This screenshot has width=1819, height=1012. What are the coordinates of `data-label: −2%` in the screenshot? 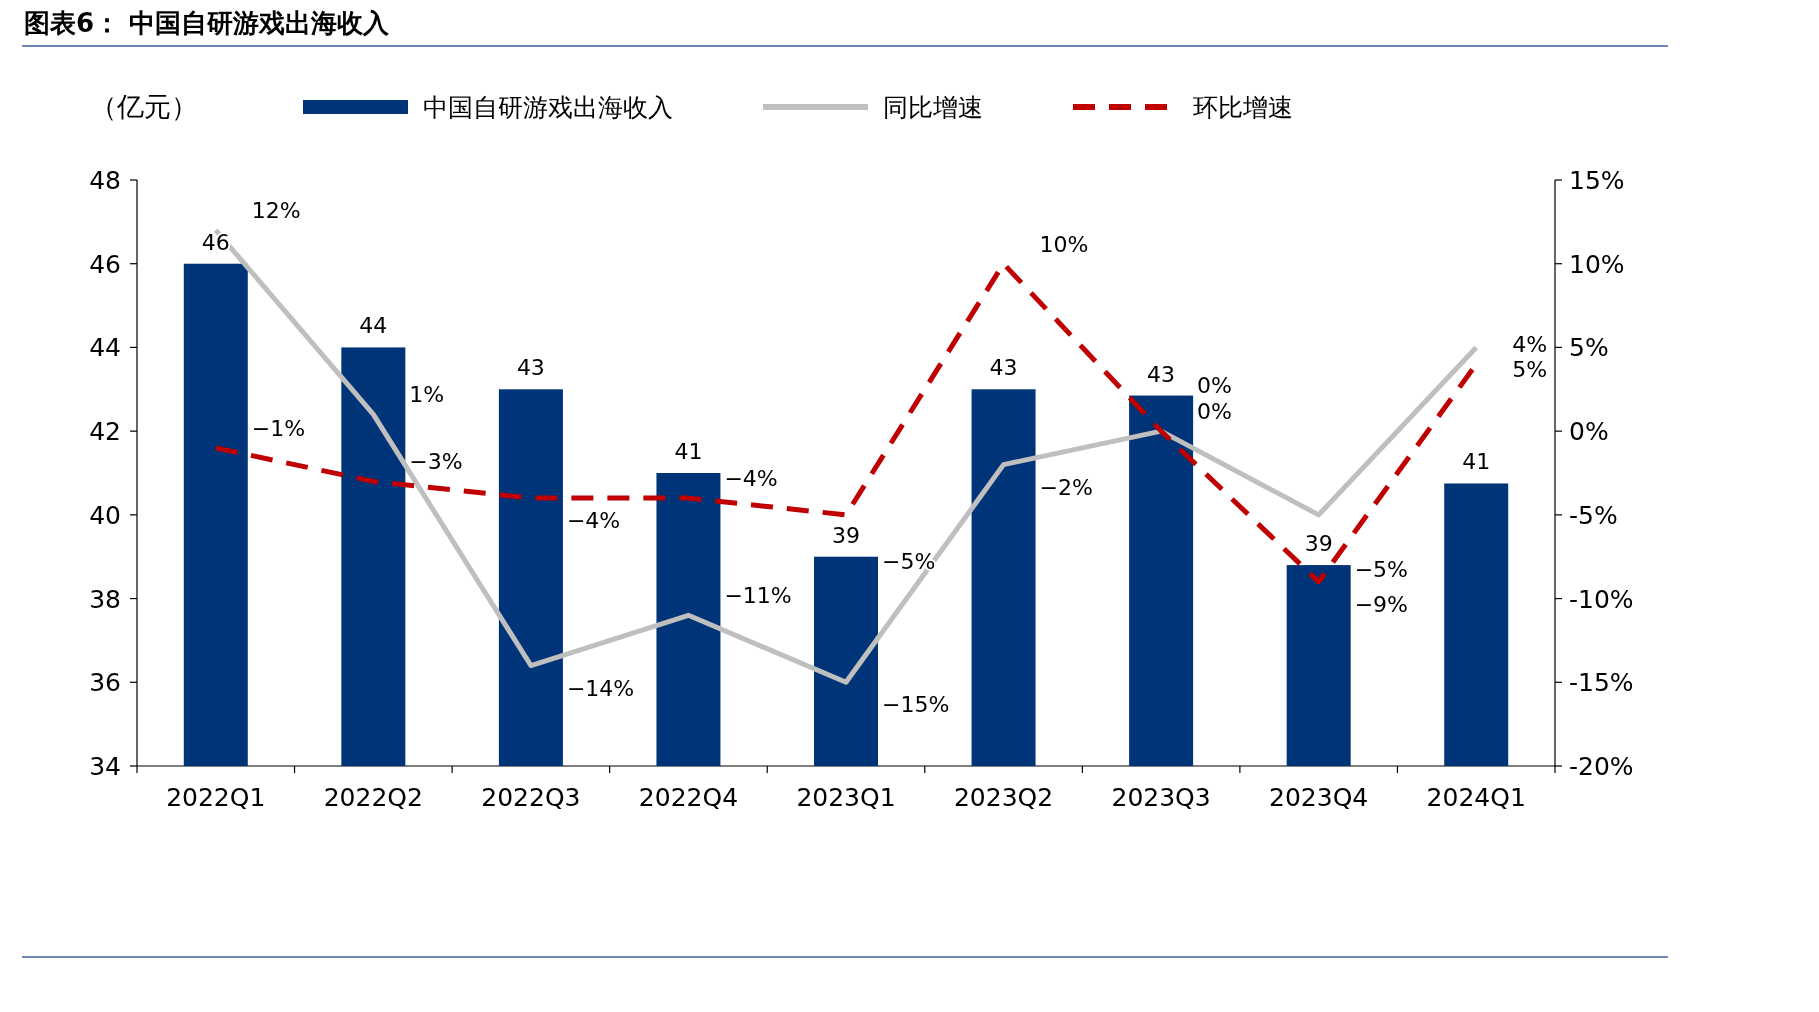 It's located at (1066, 487).